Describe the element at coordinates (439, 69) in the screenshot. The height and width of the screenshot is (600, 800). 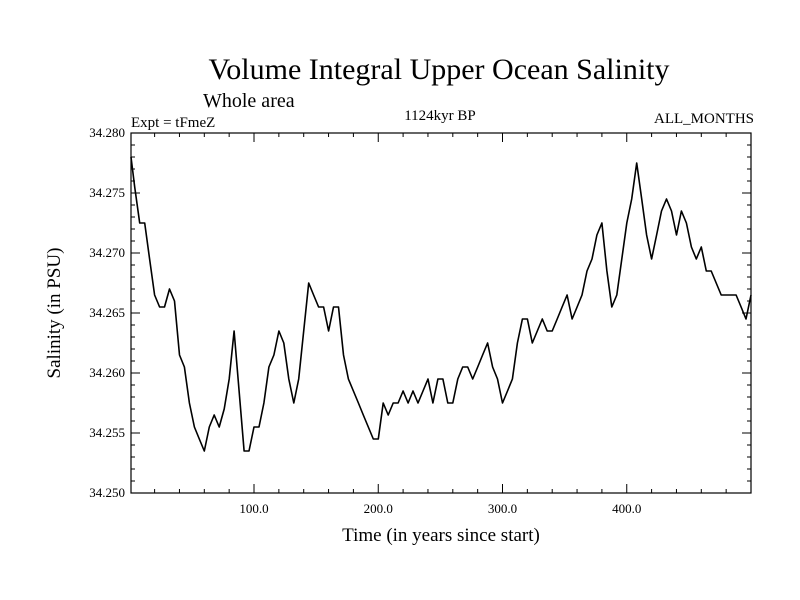
I see `chart-title: Volume Integral Upper Ocean Salinity` at that location.